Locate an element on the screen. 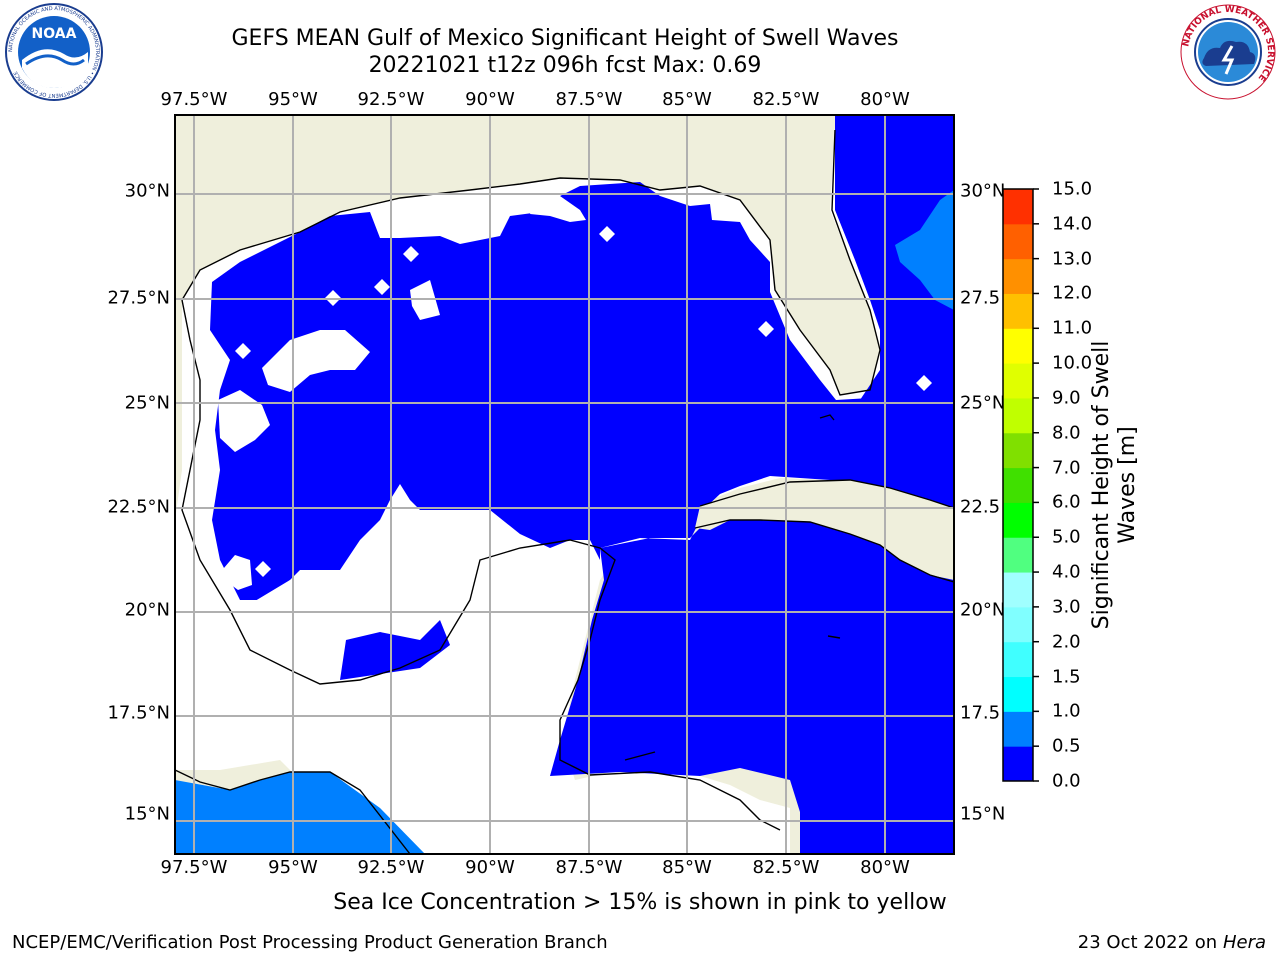  lon-tick-bottom: 90°W is located at coordinates (490, 867).